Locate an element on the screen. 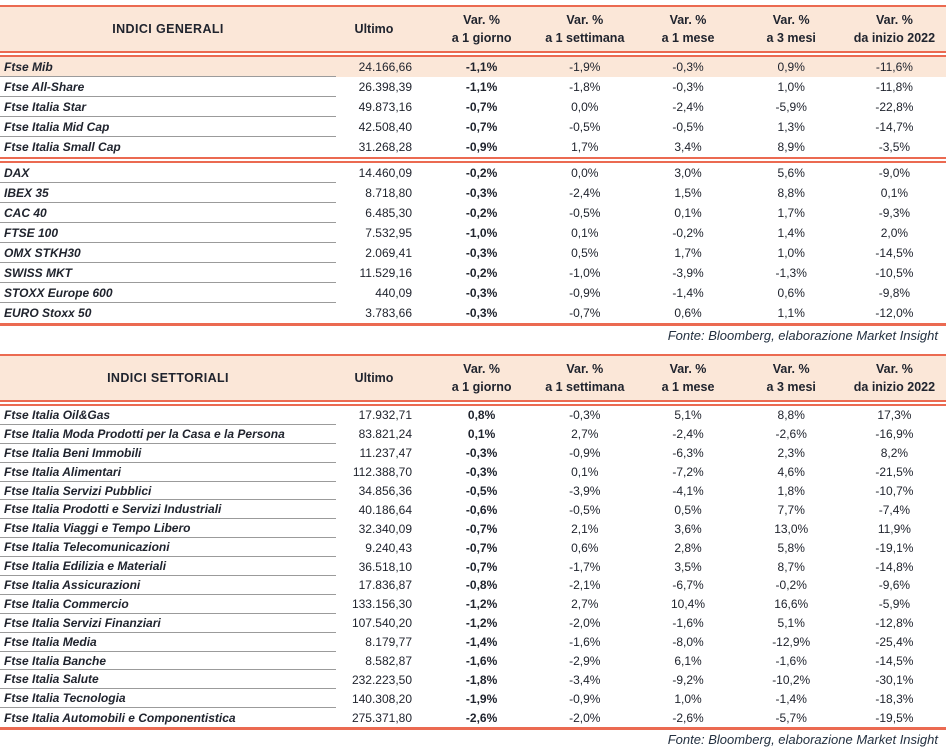  var-1week-value: -1,8% is located at coordinates (585, 87).